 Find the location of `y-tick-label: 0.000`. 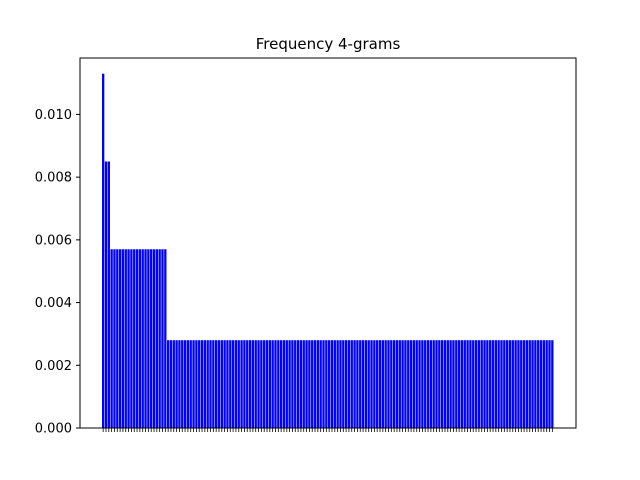

y-tick-label: 0.000 is located at coordinates (53, 429).